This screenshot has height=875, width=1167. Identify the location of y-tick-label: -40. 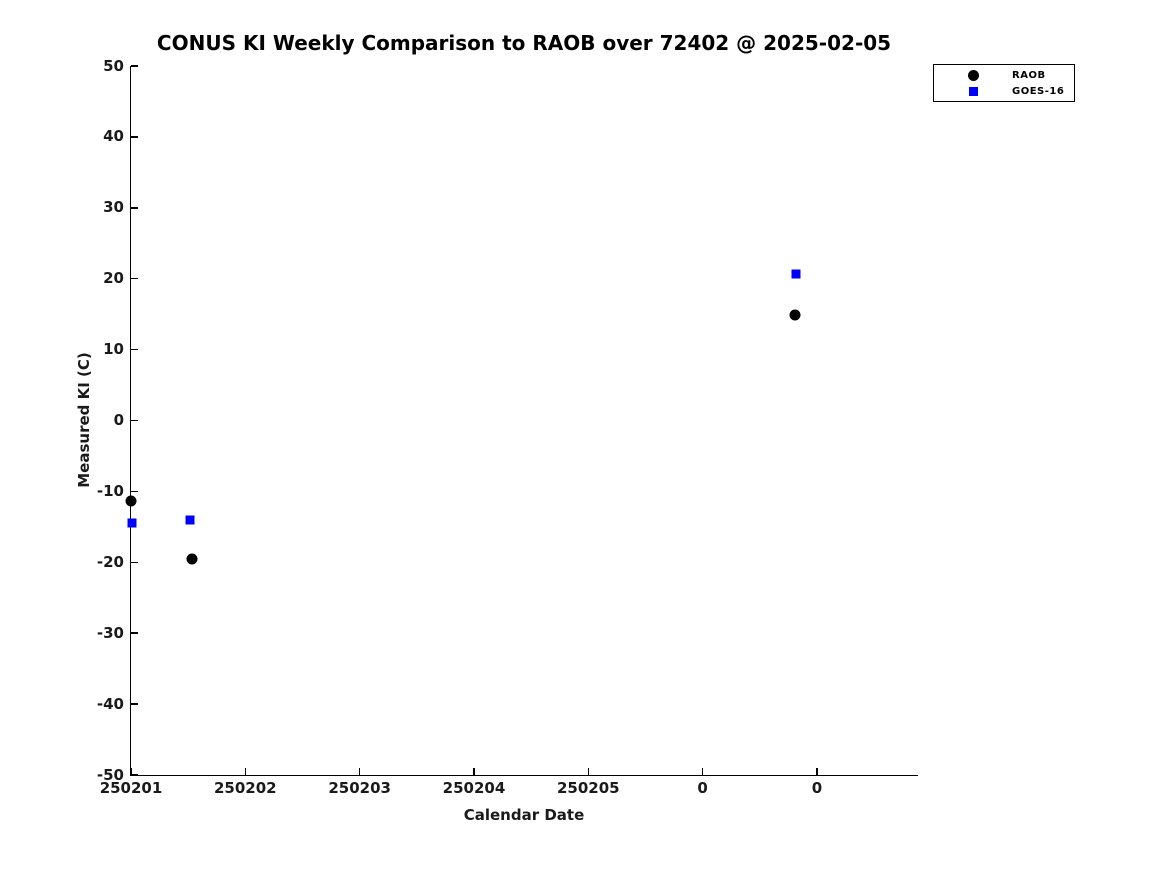
(110, 703).